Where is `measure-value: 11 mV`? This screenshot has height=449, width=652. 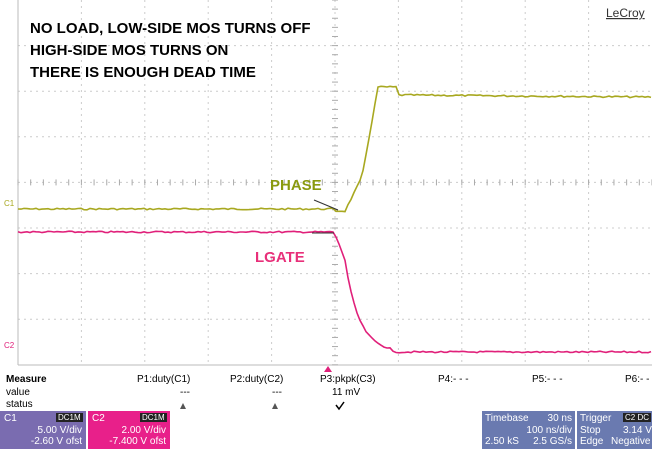 measure-value: 11 mV is located at coordinates (346, 392).